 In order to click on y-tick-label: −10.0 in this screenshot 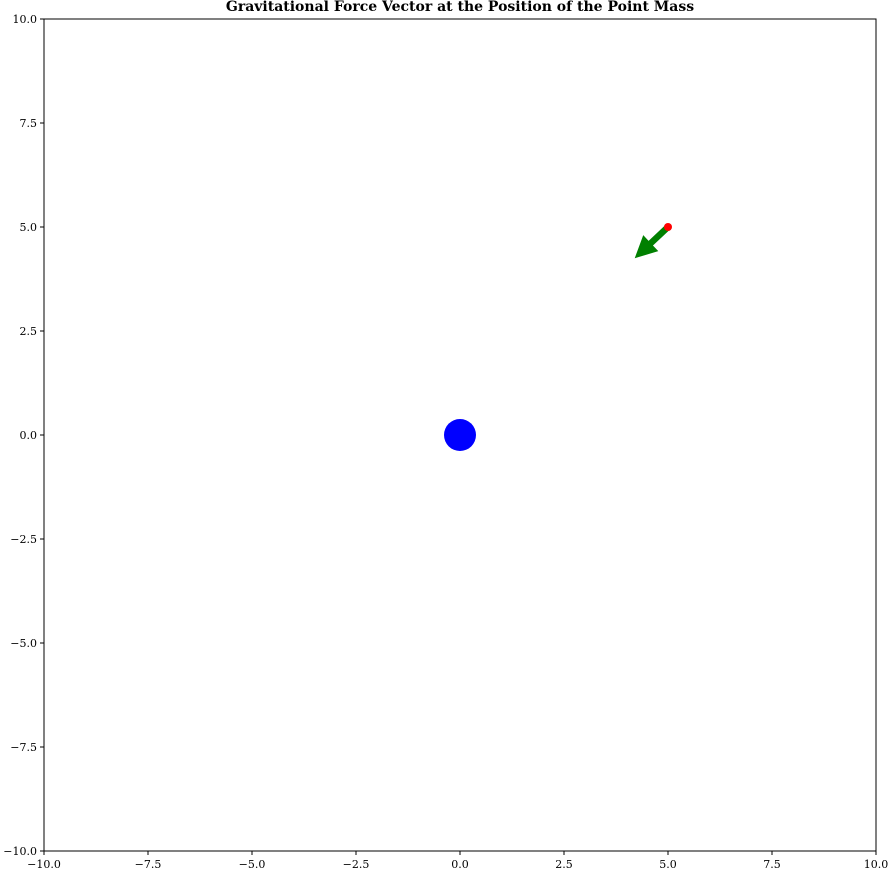, I will do `click(20, 851)`.